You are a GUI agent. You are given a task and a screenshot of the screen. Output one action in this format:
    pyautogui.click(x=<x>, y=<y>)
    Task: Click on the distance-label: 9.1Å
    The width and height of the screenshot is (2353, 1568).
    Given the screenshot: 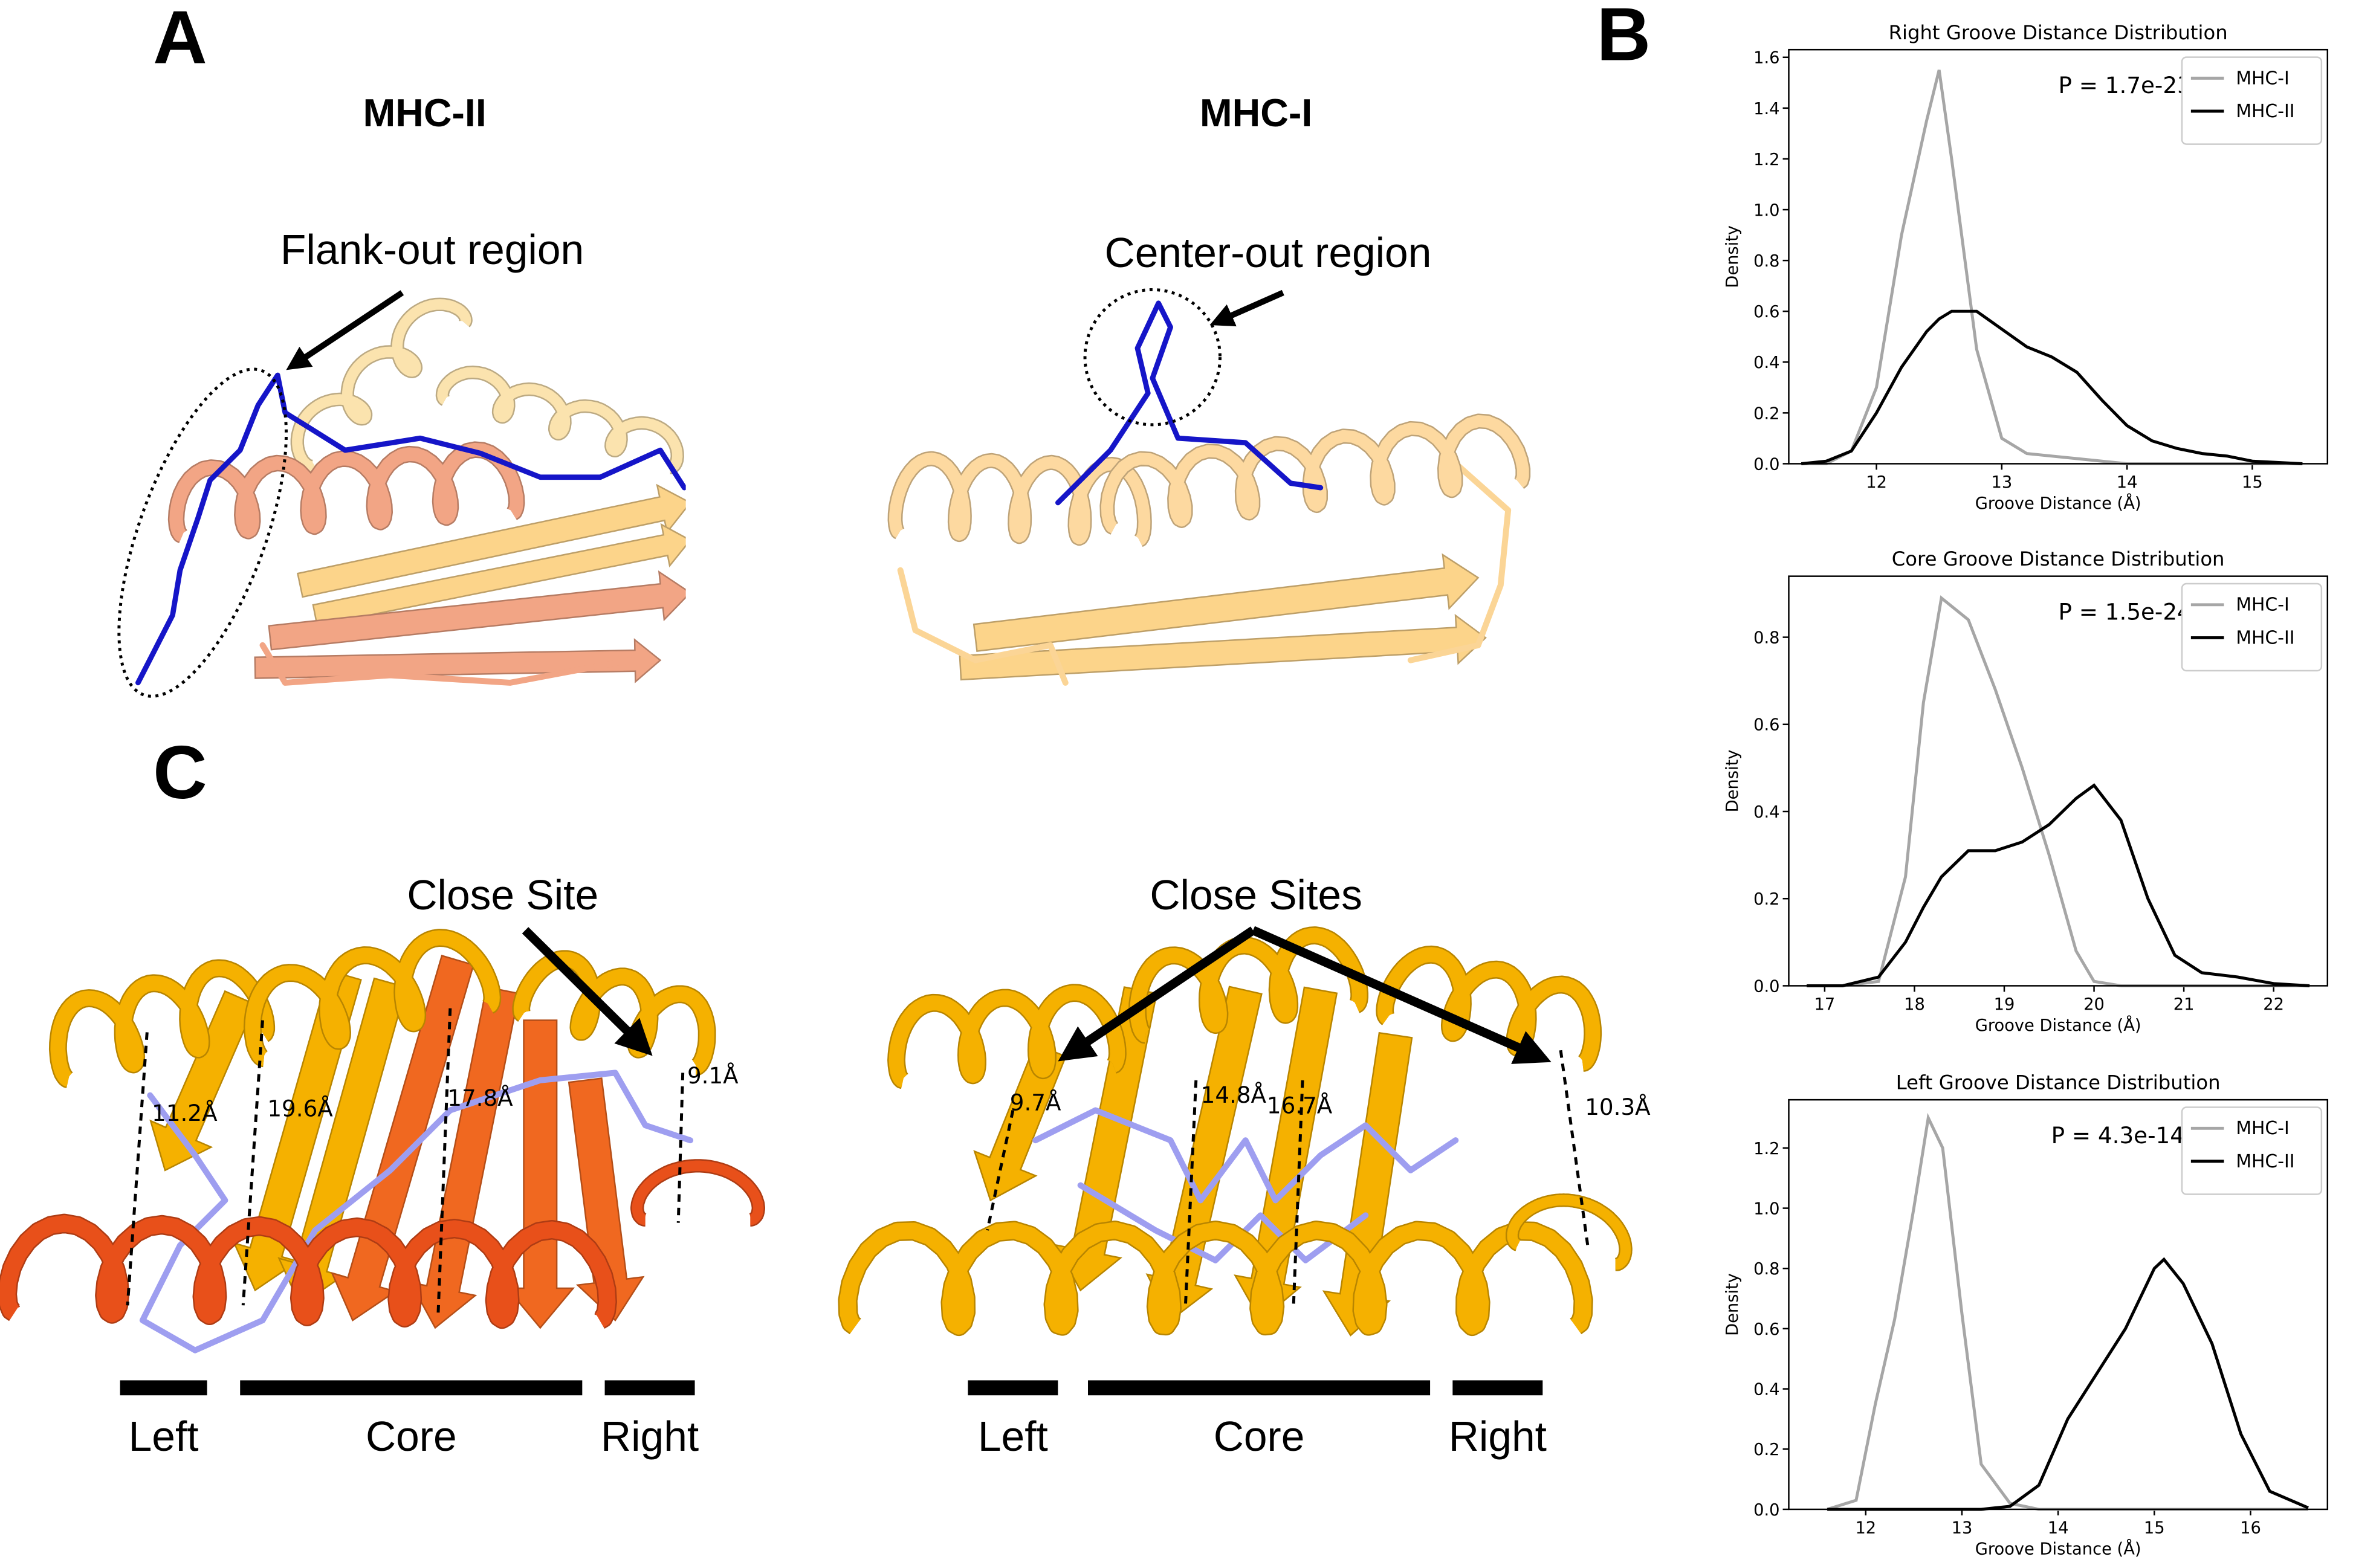 What is the action you would take?
    pyautogui.click(x=713, y=1075)
    